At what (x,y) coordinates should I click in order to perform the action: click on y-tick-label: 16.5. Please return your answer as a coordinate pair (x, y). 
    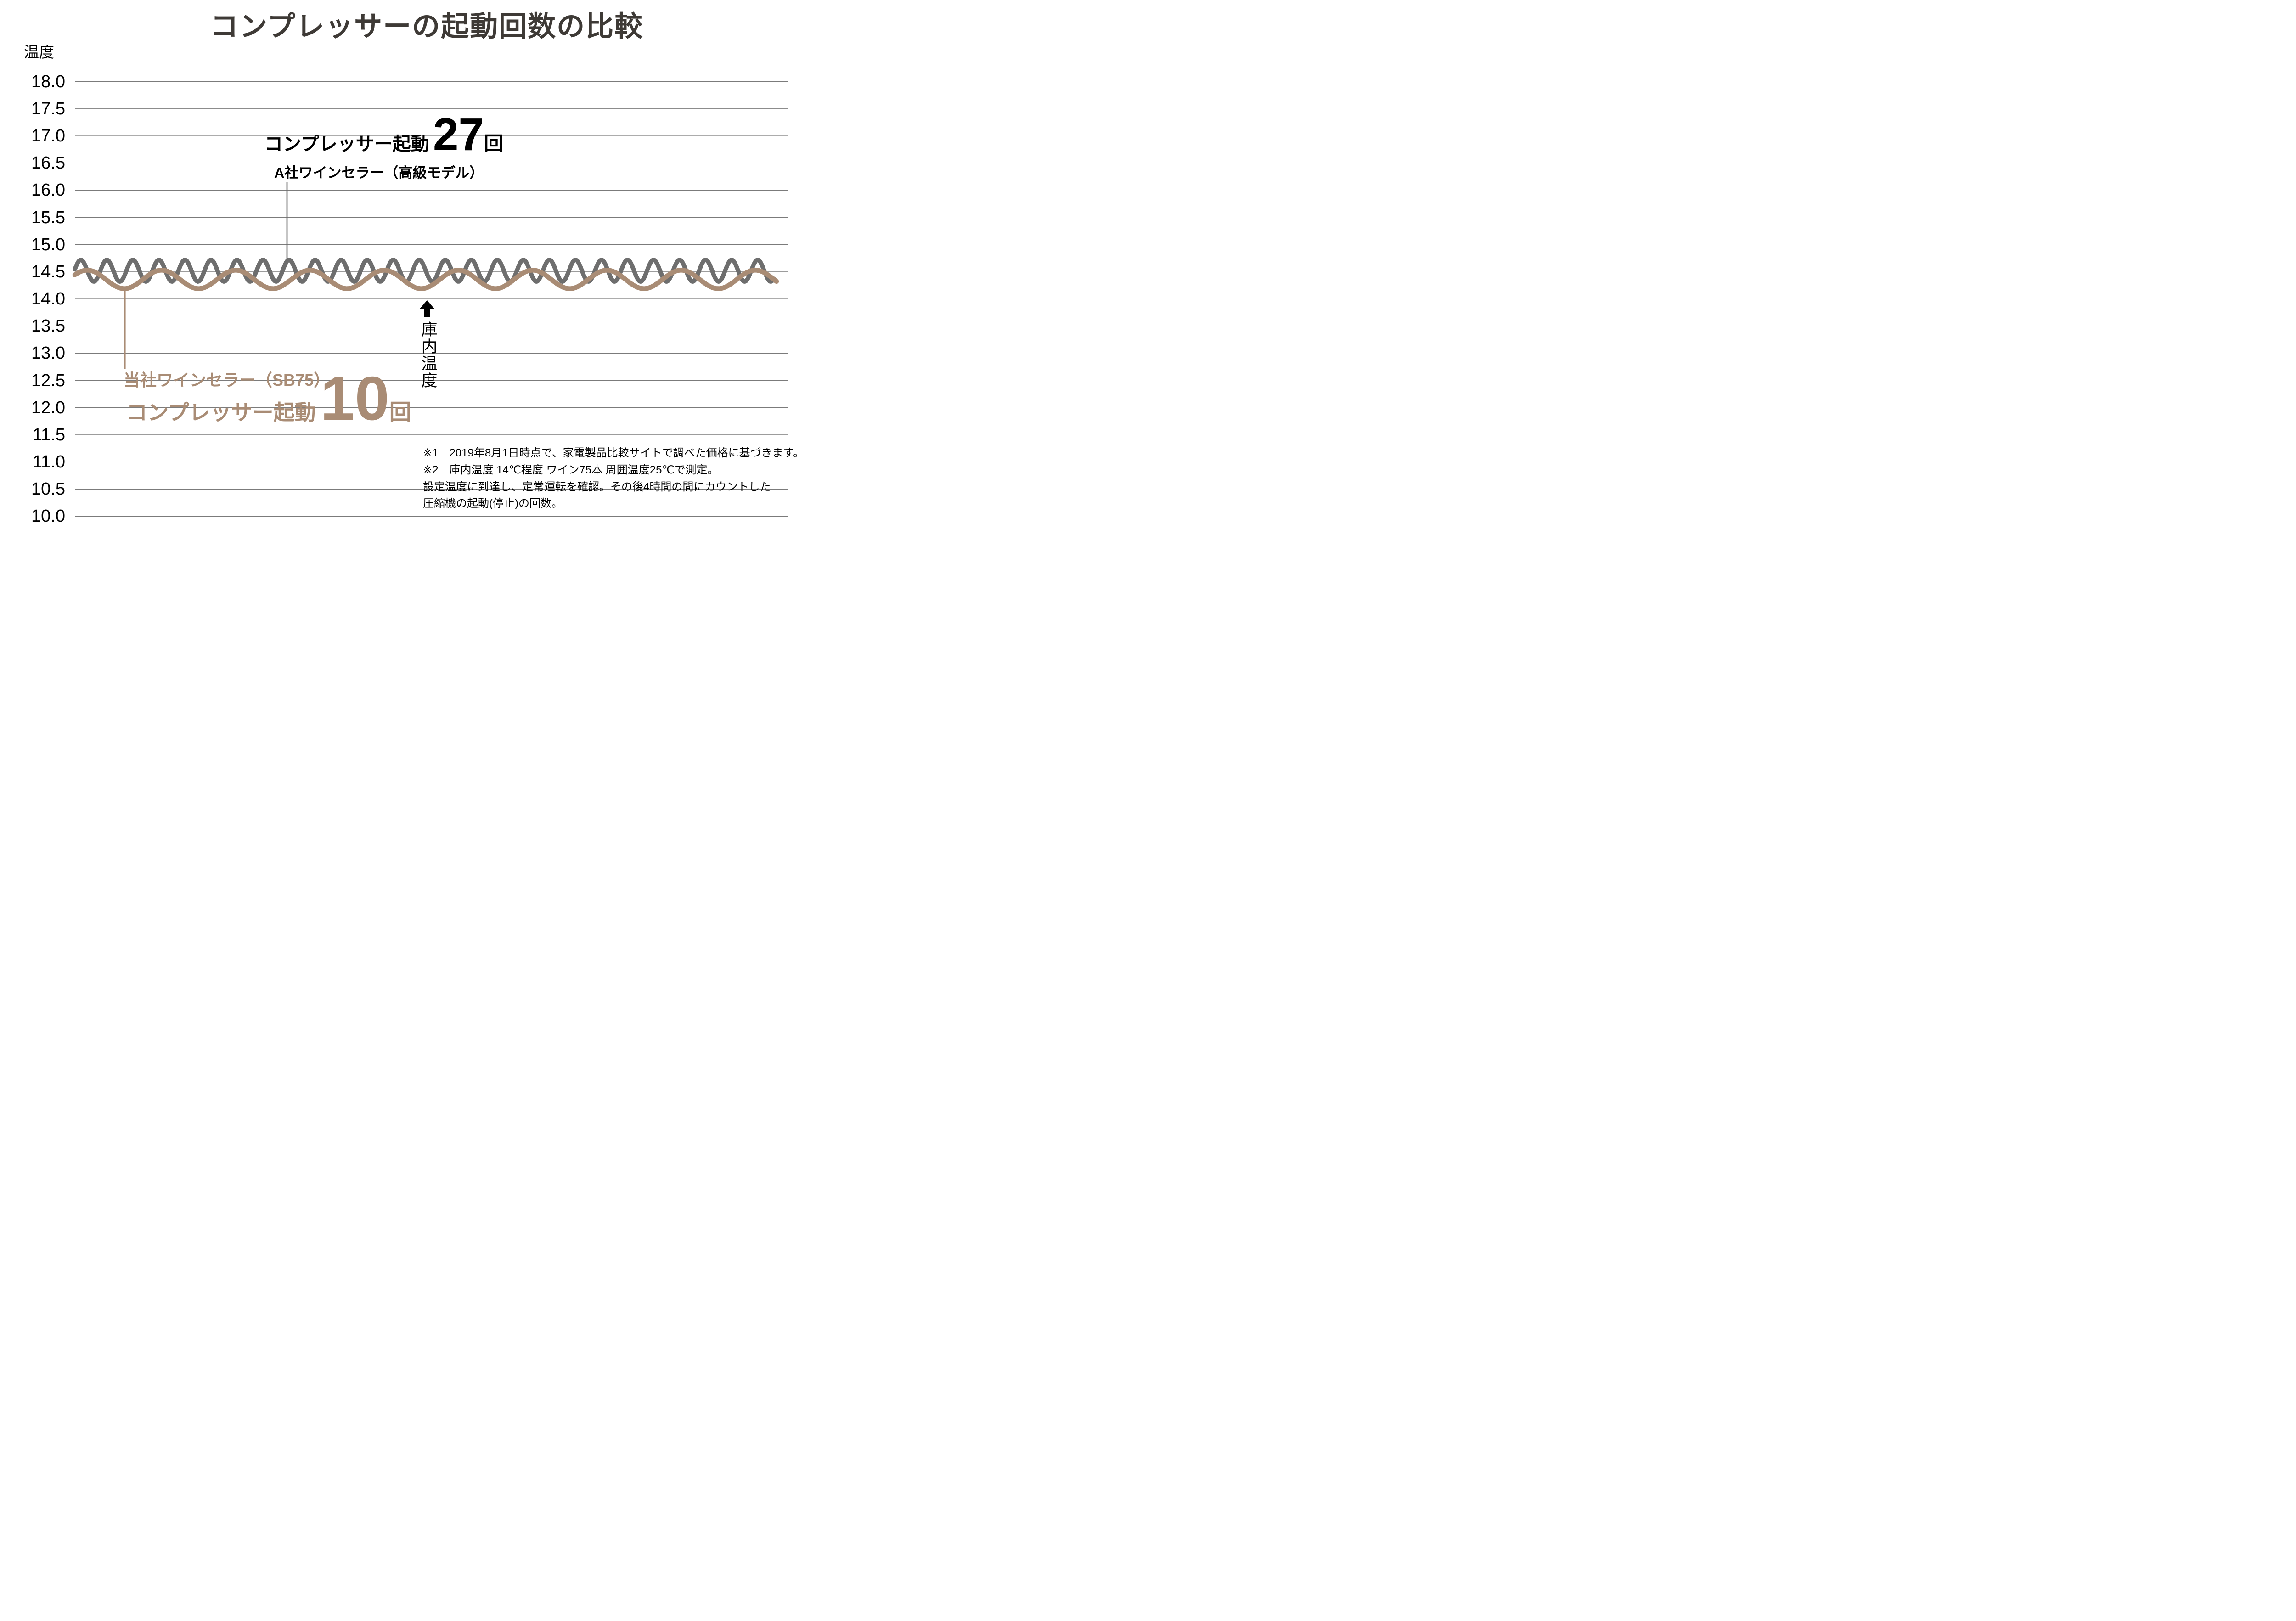
    Looking at the image, I should click on (48, 163).